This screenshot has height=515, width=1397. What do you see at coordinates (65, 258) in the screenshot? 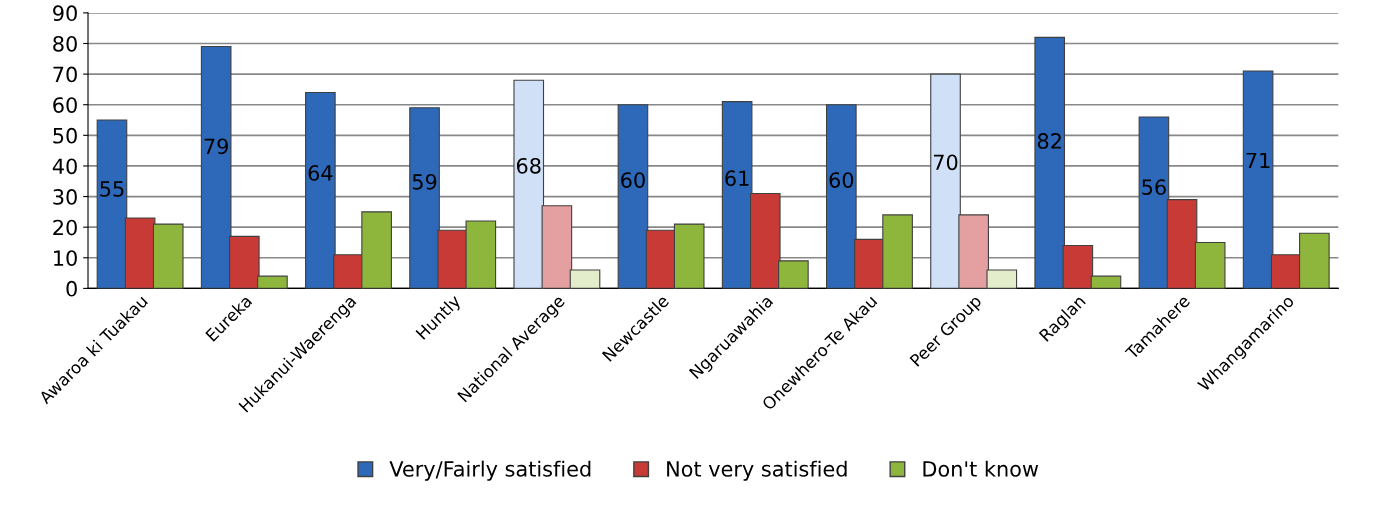
I see `y-tick-label: 10` at bounding box center [65, 258].